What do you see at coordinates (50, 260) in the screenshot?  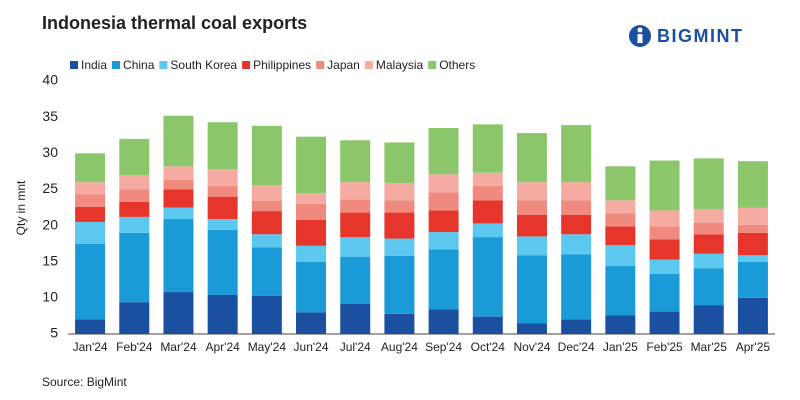 I see `y-tick-label: 15` at bounding box center [50, 260].